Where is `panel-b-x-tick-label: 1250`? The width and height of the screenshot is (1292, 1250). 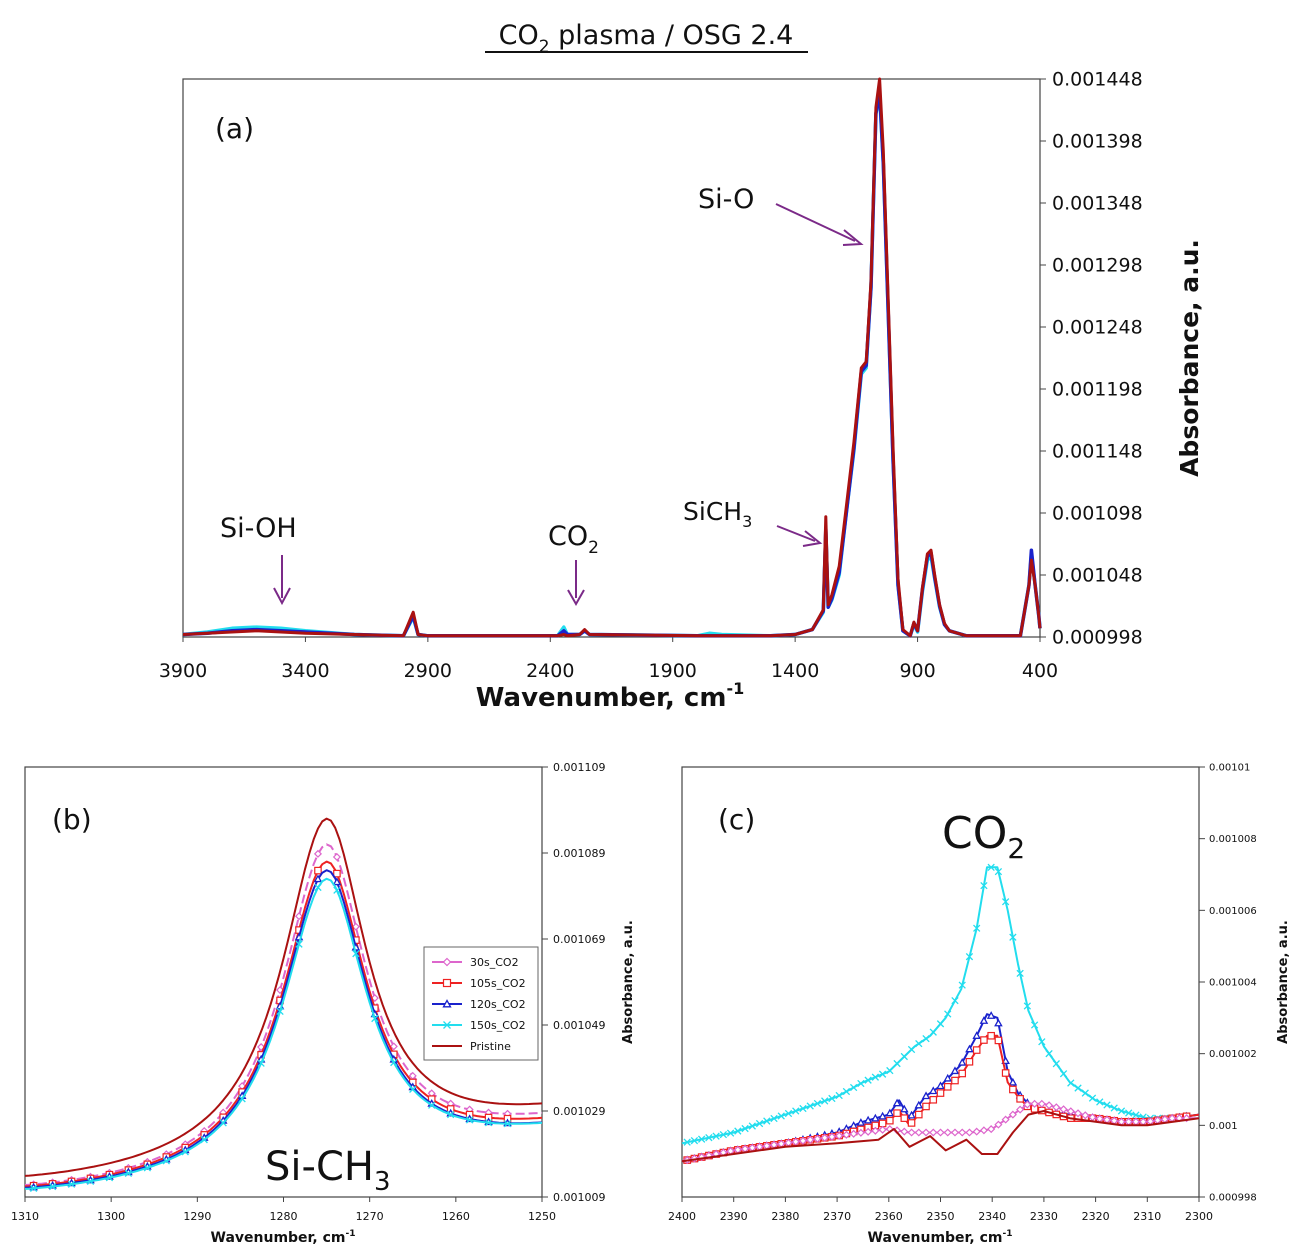 panel-b-x-tick-label: 1250 is located at coordinates (542, 1216).